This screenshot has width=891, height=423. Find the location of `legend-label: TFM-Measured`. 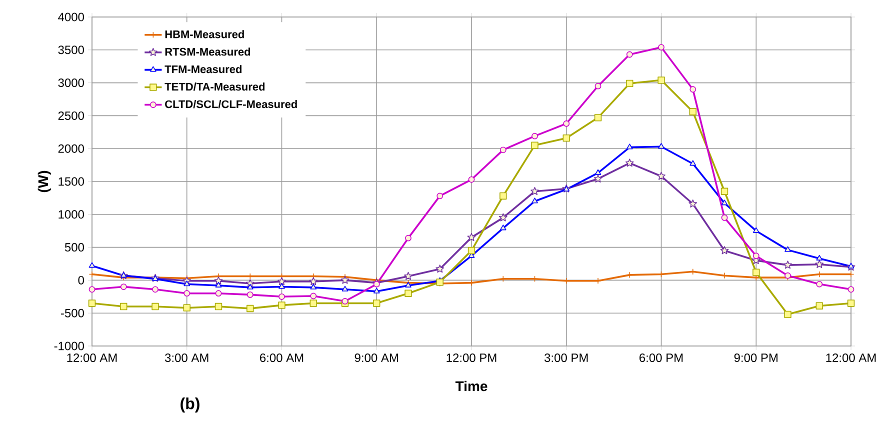

legend-label: TFM-Measured is located at coordinates (203, 69).